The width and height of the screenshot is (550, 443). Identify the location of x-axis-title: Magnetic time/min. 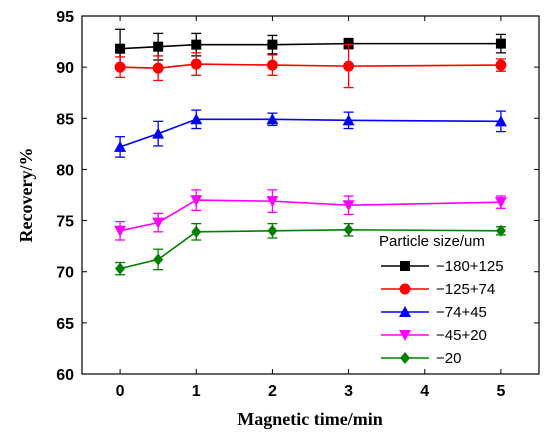
(309, 419).